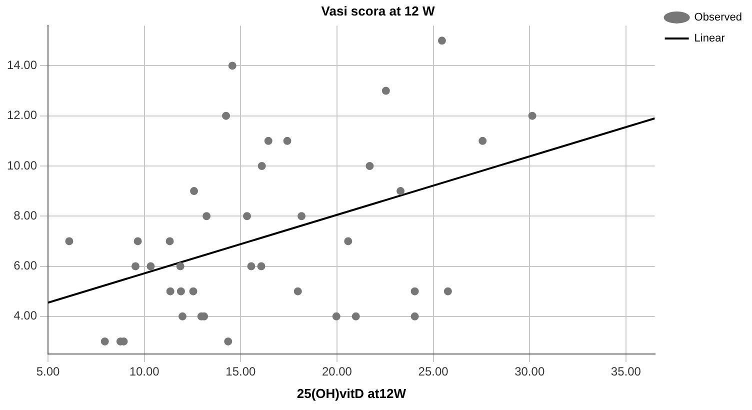 The image size is (752, 410). Describe the element at coordinates (241, 371) in the screenshot. I see `x-tick-label: 15.00` at that location.